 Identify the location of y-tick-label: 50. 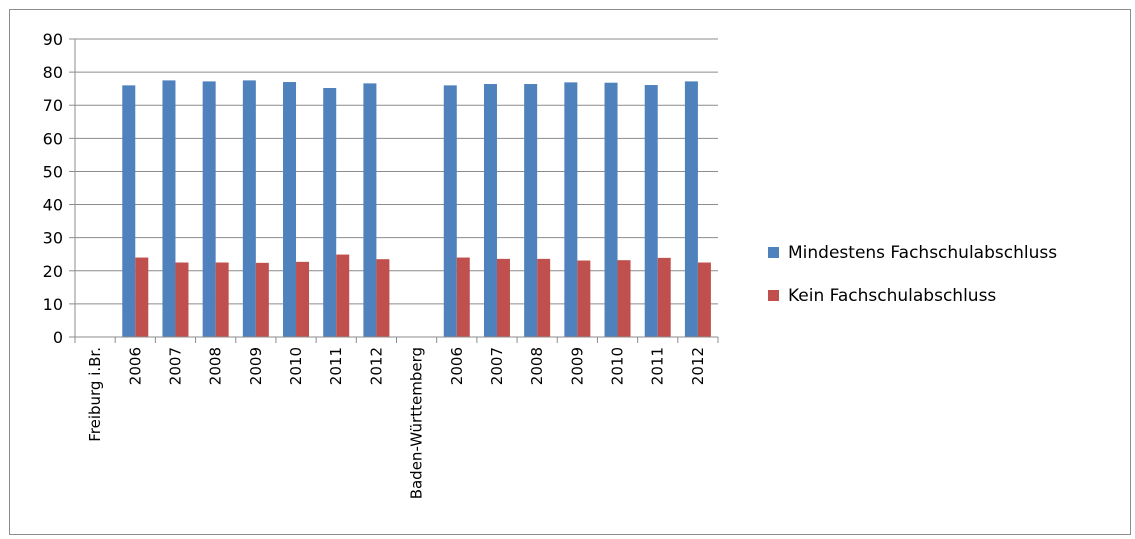
(53, 171).